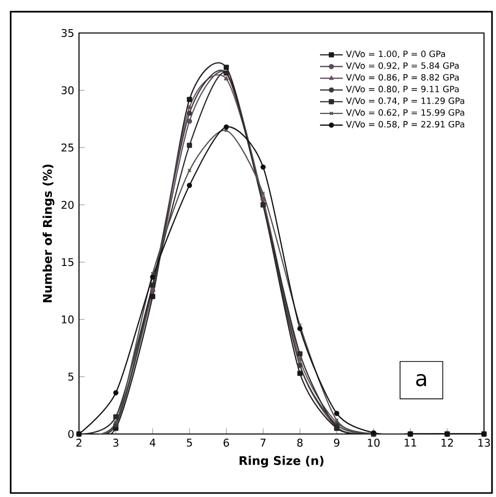 The height and width of the screenshot is (497, 496). Describe the element at coordinates (68, 319) in the screenshot. I see `y-tick-label: 10` at that location.